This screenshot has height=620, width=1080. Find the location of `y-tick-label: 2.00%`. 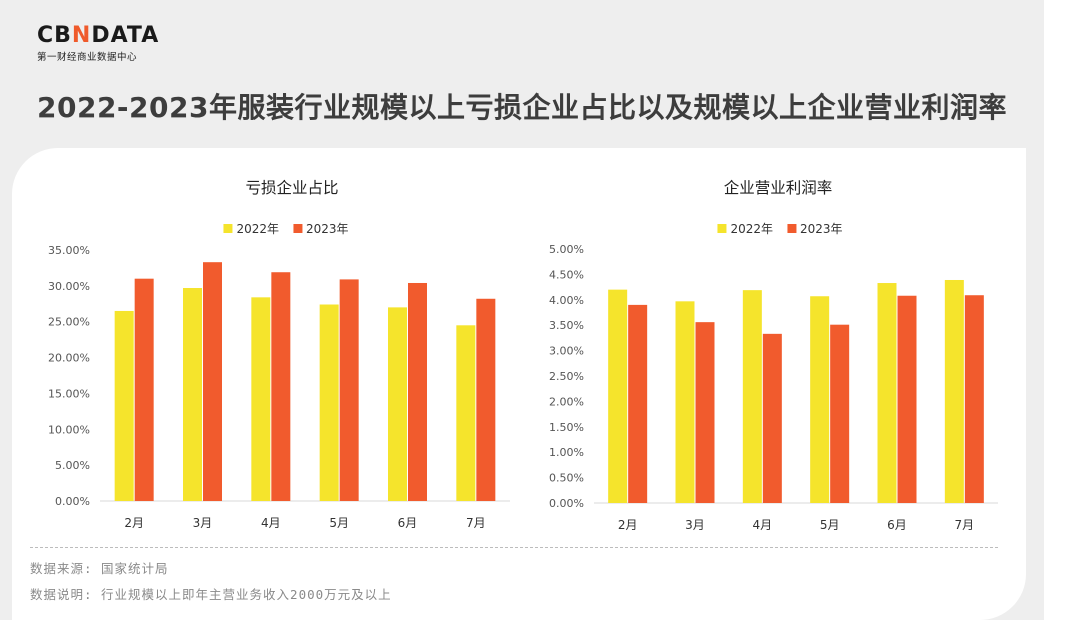

y-tick-label: 2.00% is located at coordinates (566, 401).